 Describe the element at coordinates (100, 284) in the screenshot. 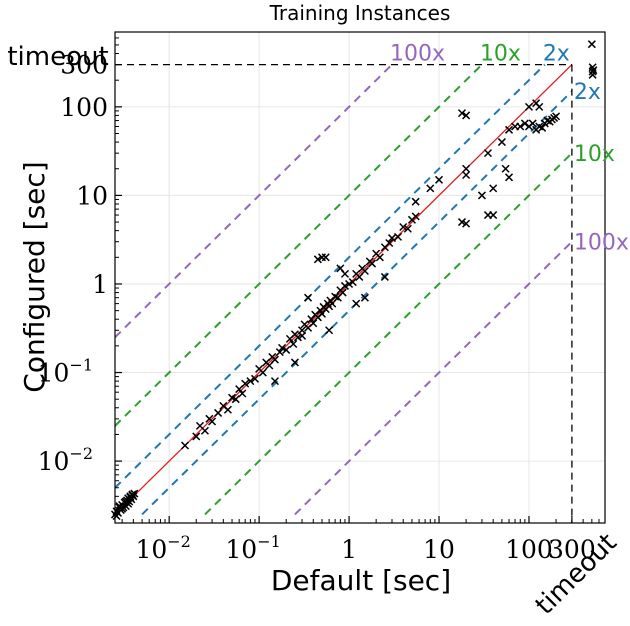

I see `y-tick-label: 1` at that location.